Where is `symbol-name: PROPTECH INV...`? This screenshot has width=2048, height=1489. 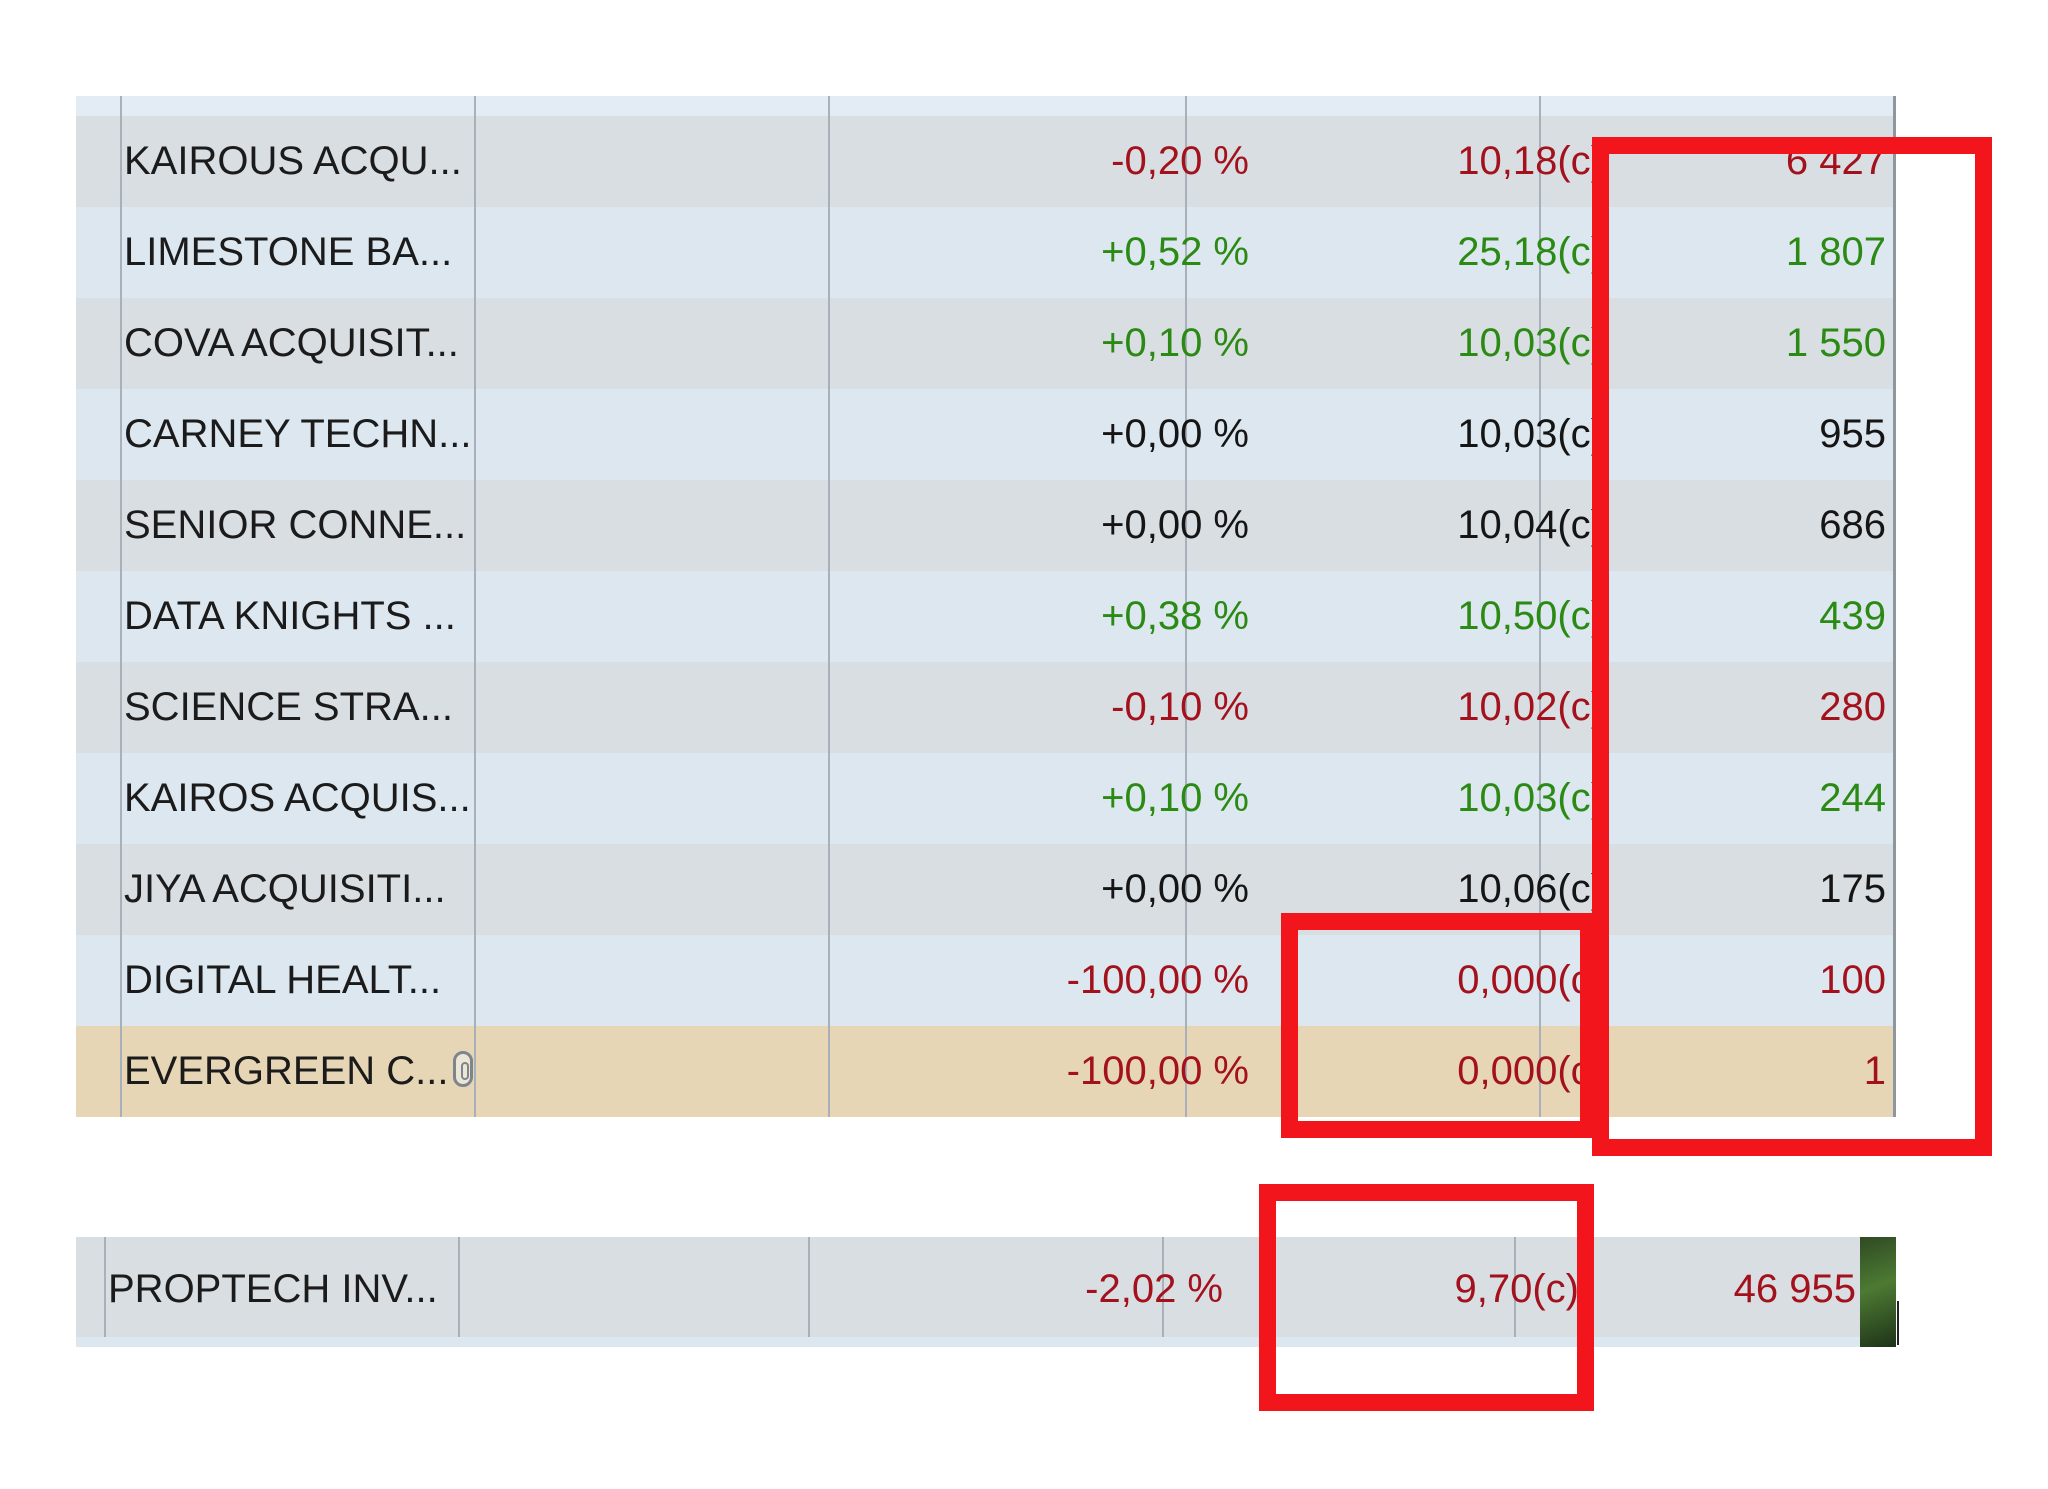 symbol-name: PROPTECH INV... is located at coordinates (273, 1289).